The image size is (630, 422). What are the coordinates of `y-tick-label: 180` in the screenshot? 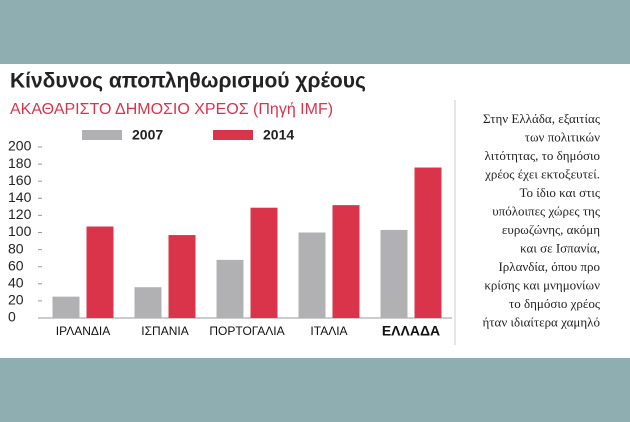 It's located at (20, 163).